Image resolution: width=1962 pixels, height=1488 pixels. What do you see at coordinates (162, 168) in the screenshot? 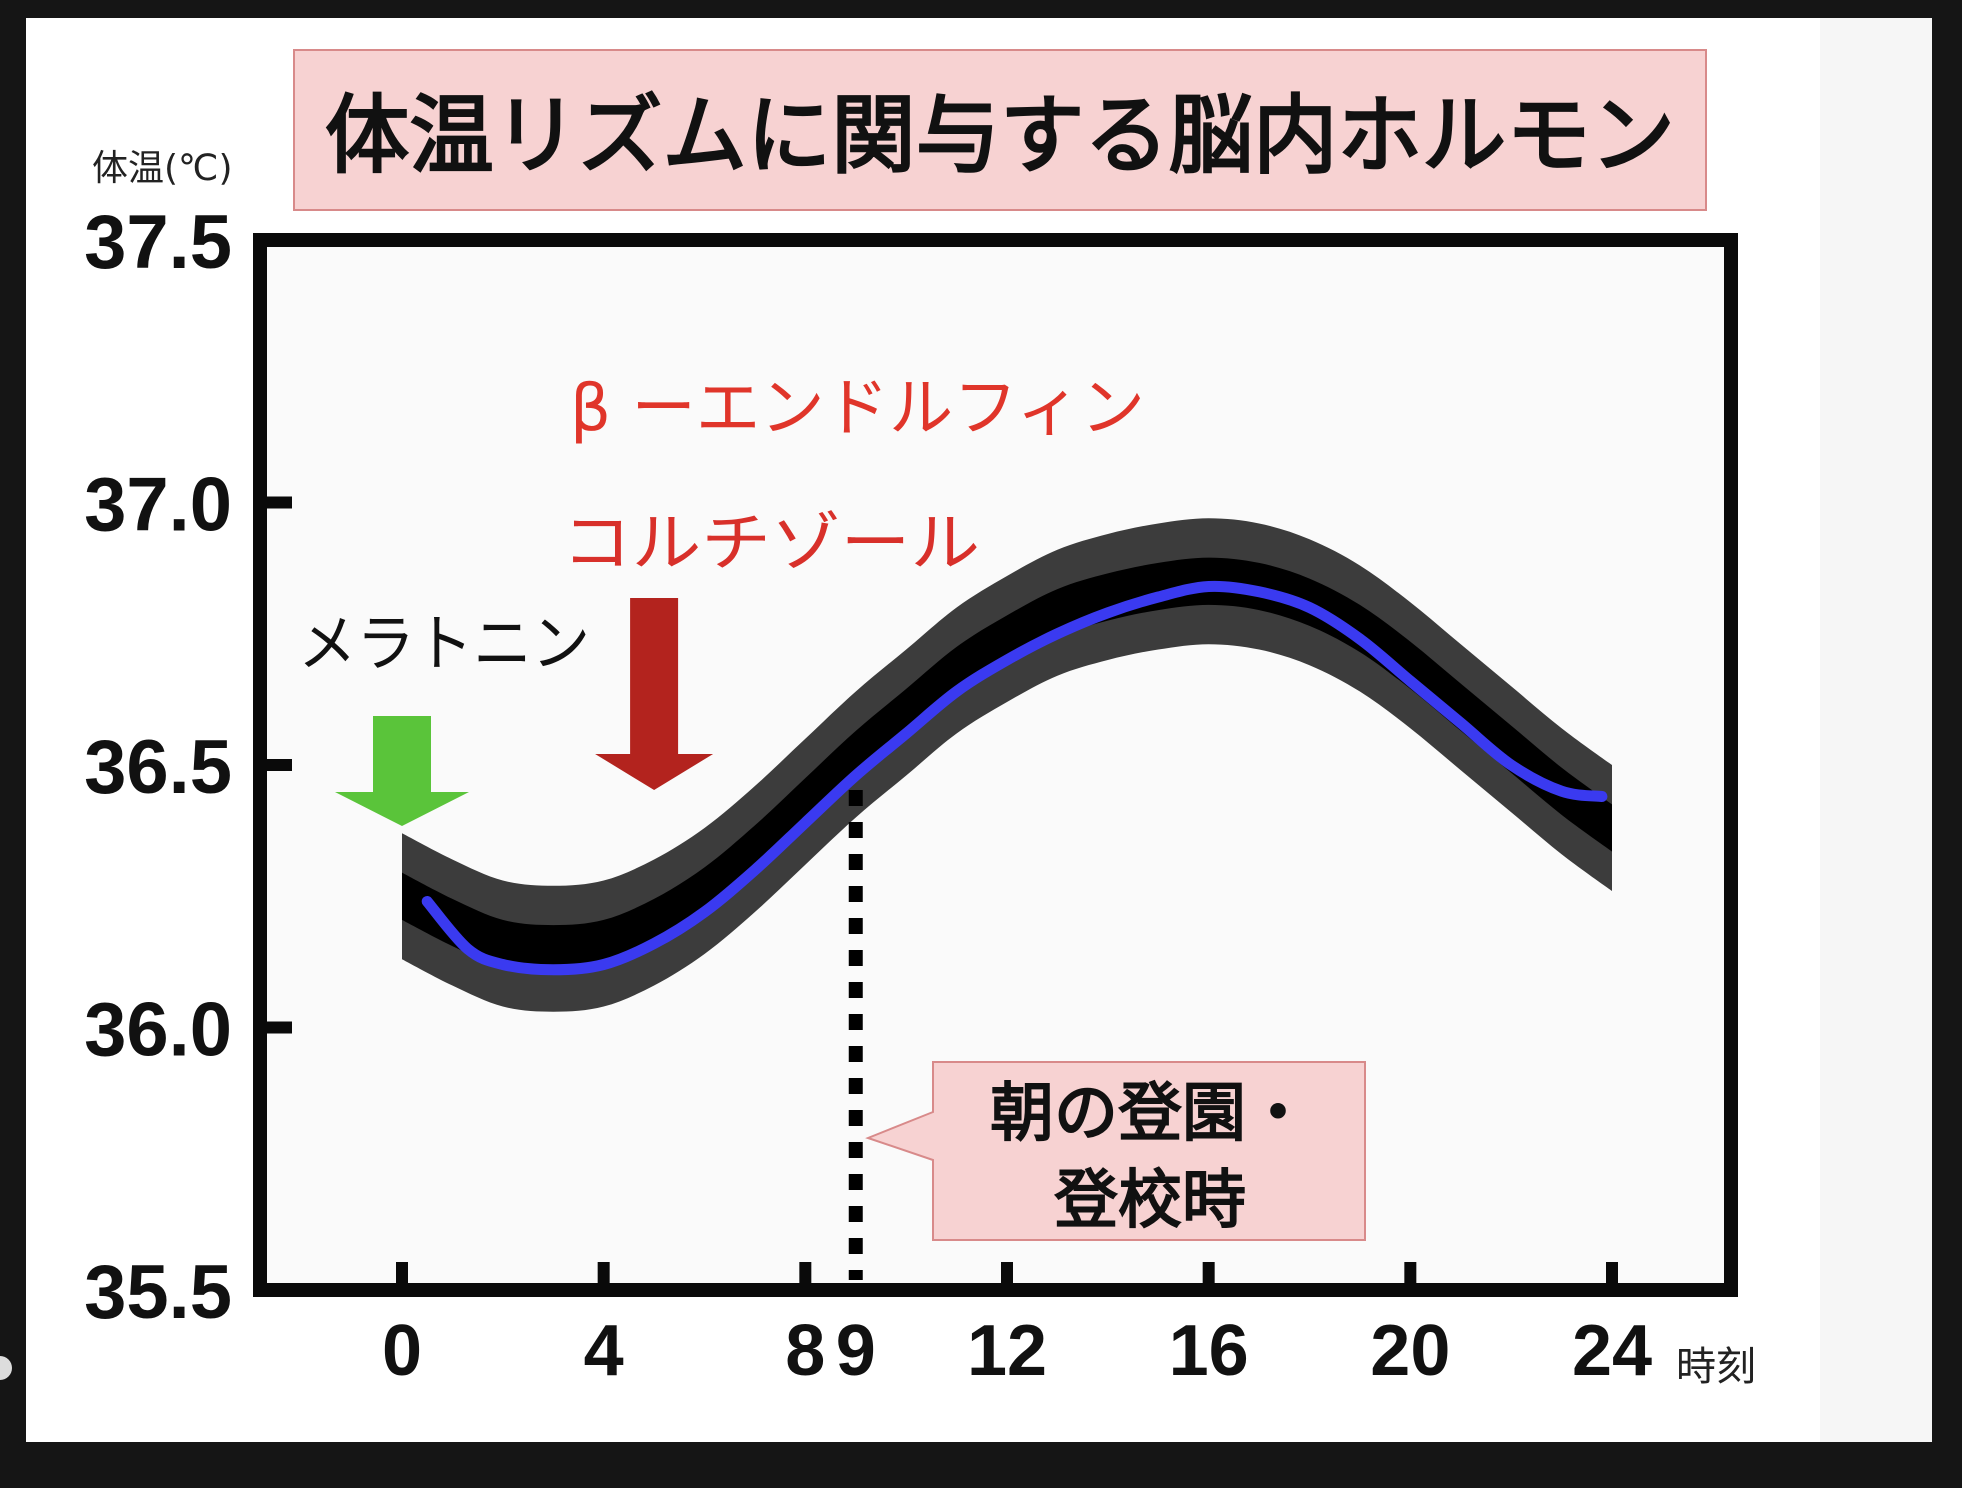
I see `y-axis-label: 体温(℃)` at bounding box center [162, 168].